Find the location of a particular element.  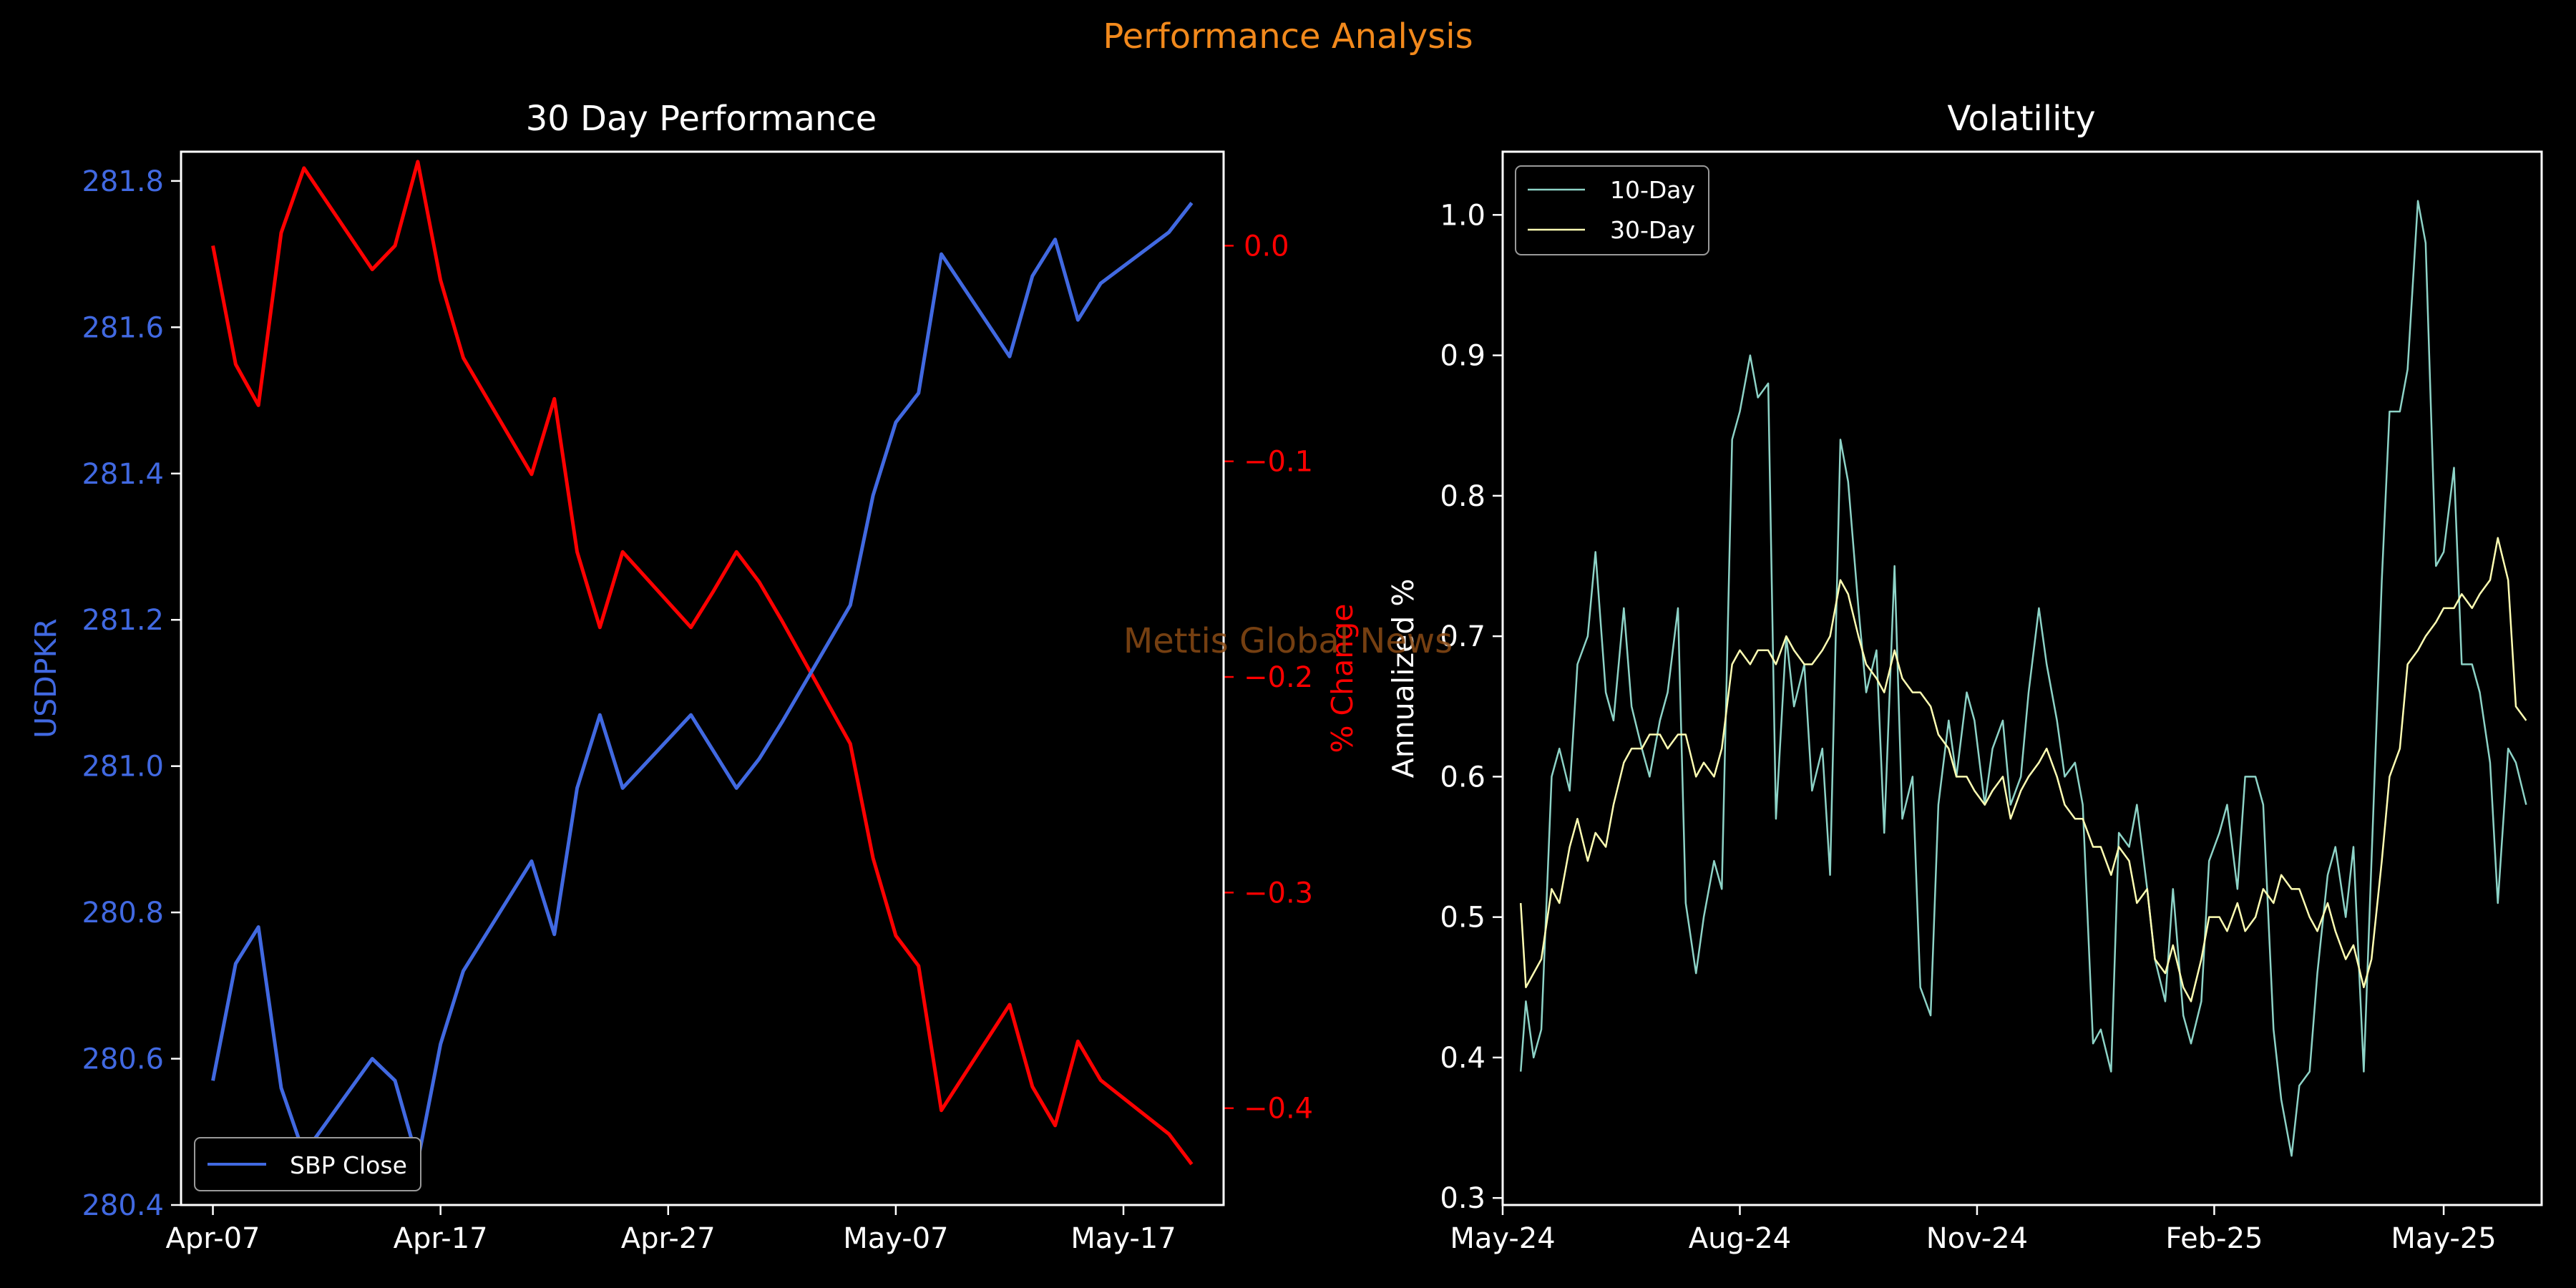

left-y-tick-label: 280.8 is located at coordinates (123, 913).